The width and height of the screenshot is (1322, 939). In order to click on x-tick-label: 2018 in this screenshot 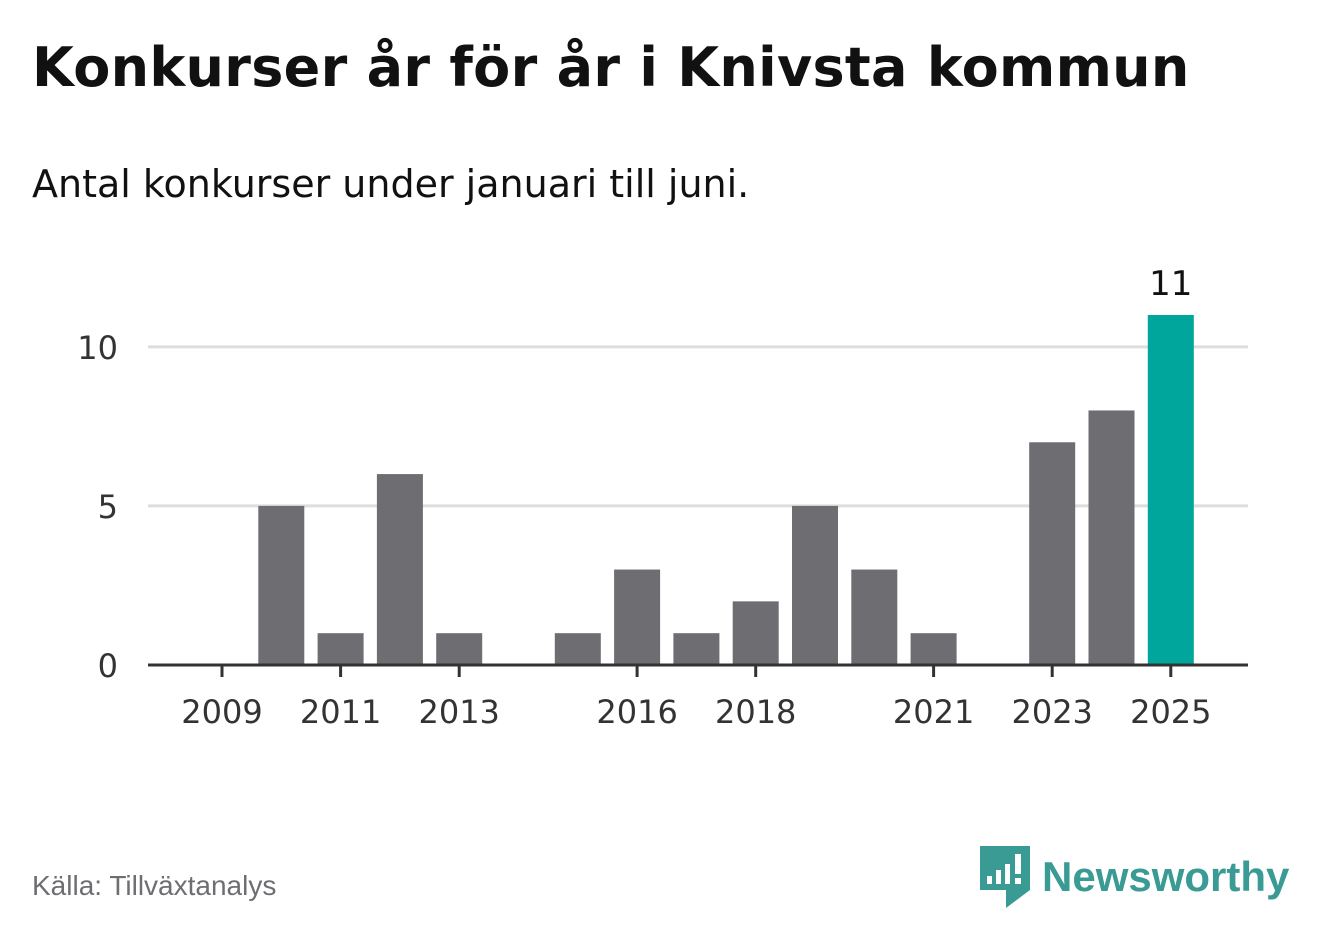, I will do `click(755, 712)`.